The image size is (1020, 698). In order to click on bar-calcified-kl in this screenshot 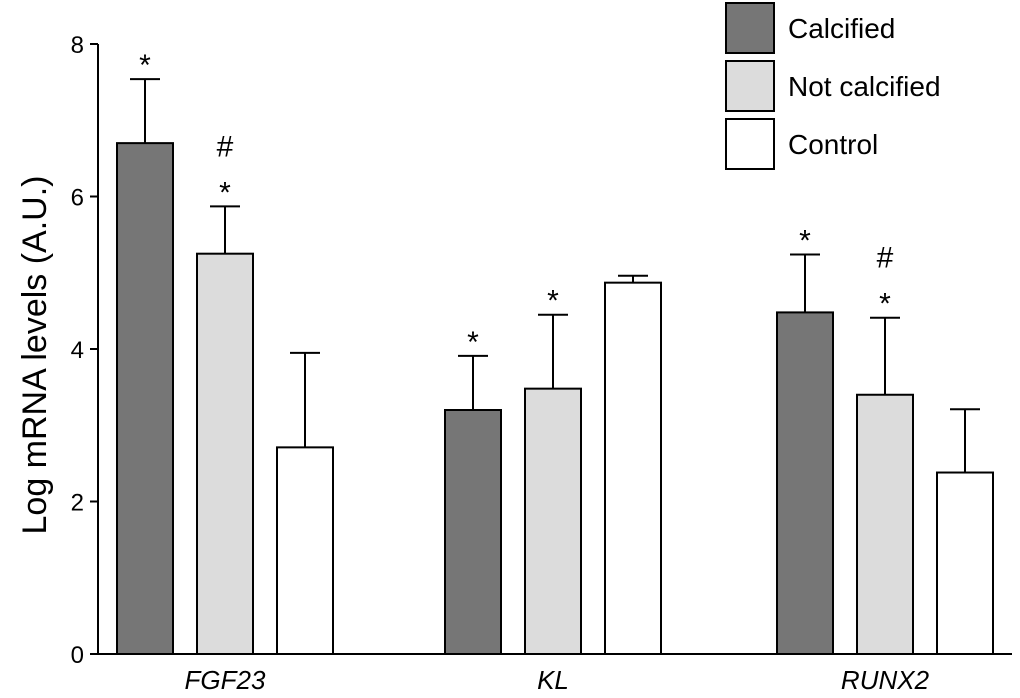, I will do `click(473, 532)`.